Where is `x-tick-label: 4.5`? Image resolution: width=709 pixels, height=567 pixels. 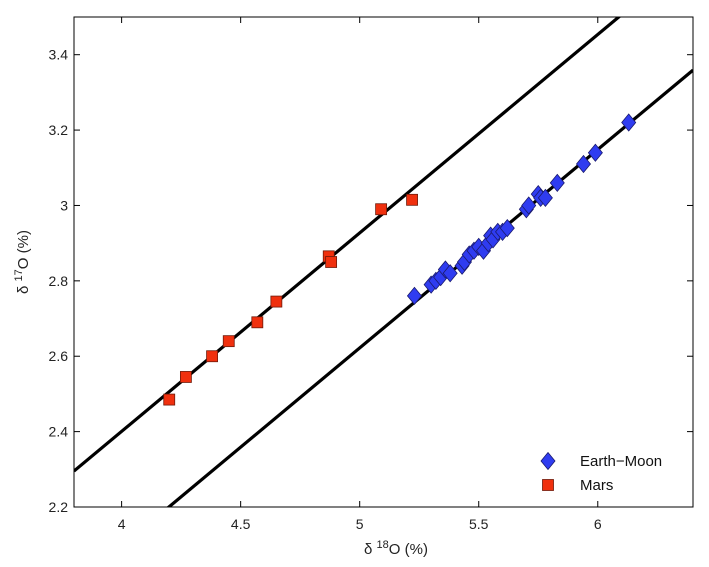 x-tick-label: 4.5 is located at coordinates (241, 524).